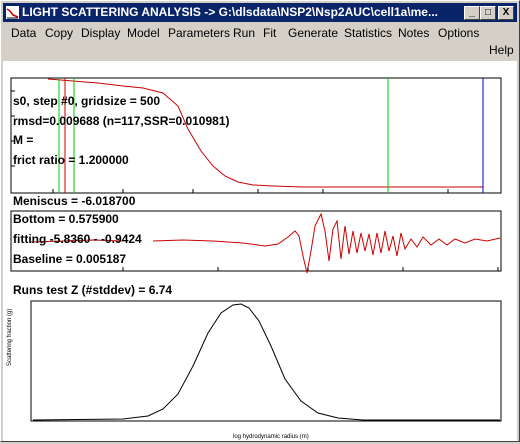 This screenshot has width=520, height=444. Describe the element at coordinates (71, 160) in the screenshot. I see `frict-label: frict ratio = 1.200000` at that location.